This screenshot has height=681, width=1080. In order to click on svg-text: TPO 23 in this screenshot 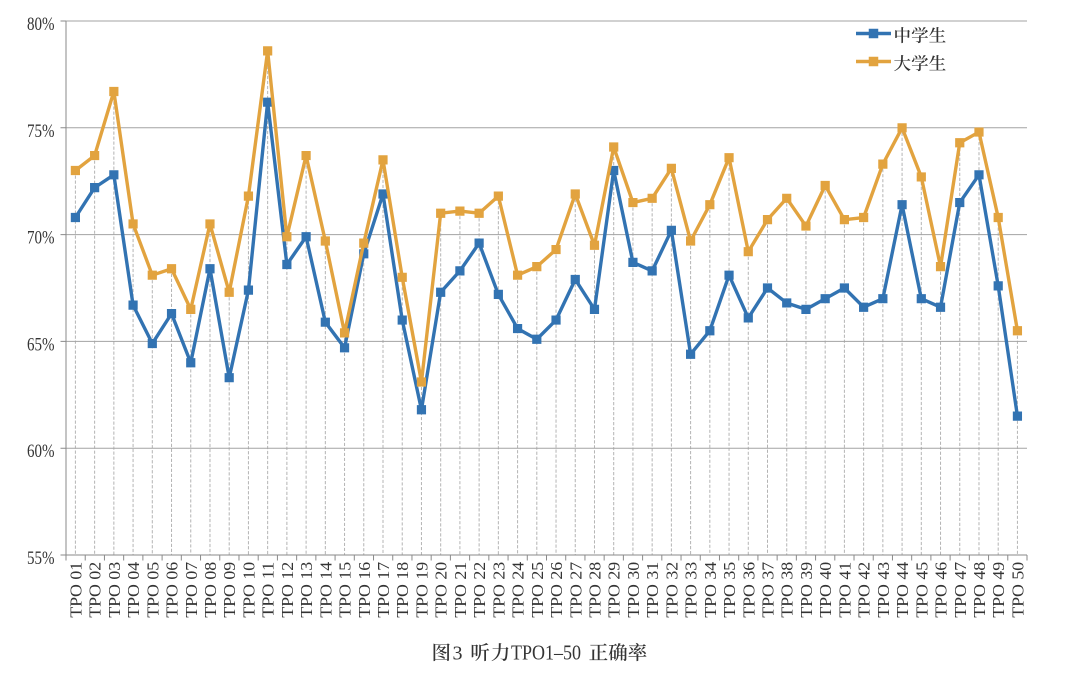, I will do `click(498, 590)`.